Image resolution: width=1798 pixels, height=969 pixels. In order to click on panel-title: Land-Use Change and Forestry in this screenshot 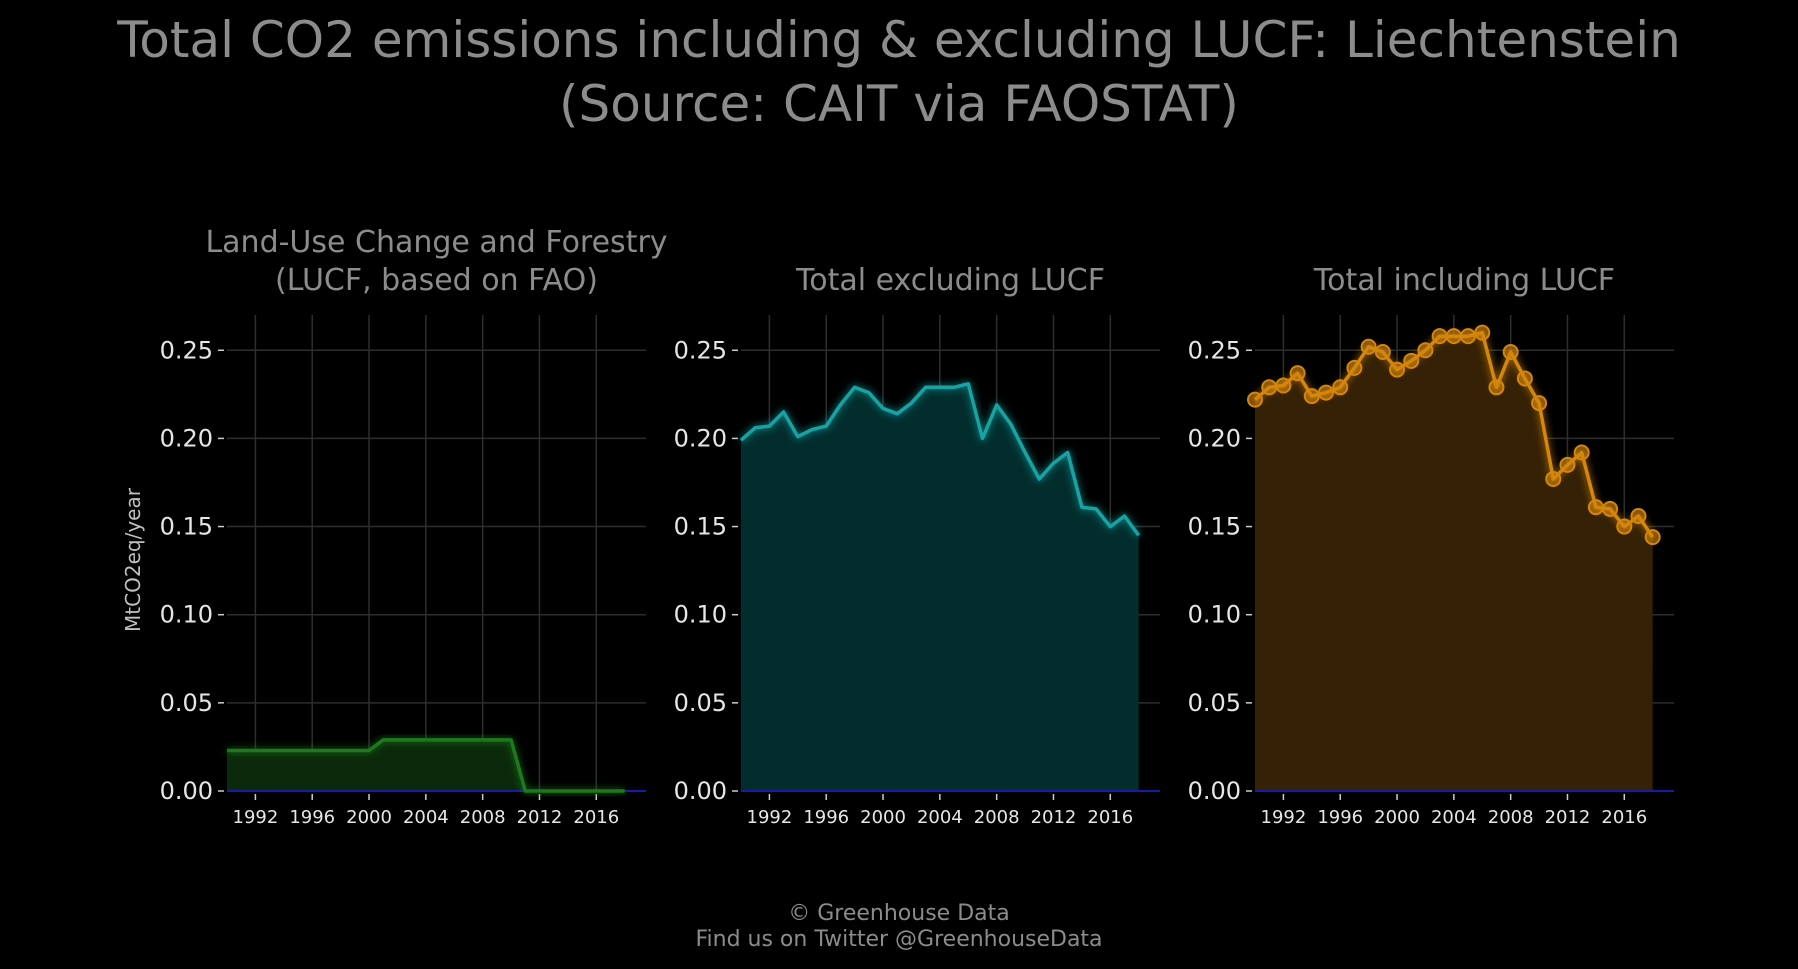, I will do `click(436, 242)`.